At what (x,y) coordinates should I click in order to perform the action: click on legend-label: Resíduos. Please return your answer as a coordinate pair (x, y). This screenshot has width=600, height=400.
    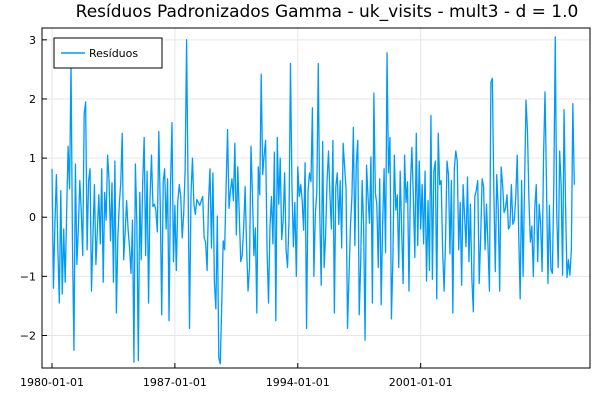
    Looking at the image, I should click on (113, 53).